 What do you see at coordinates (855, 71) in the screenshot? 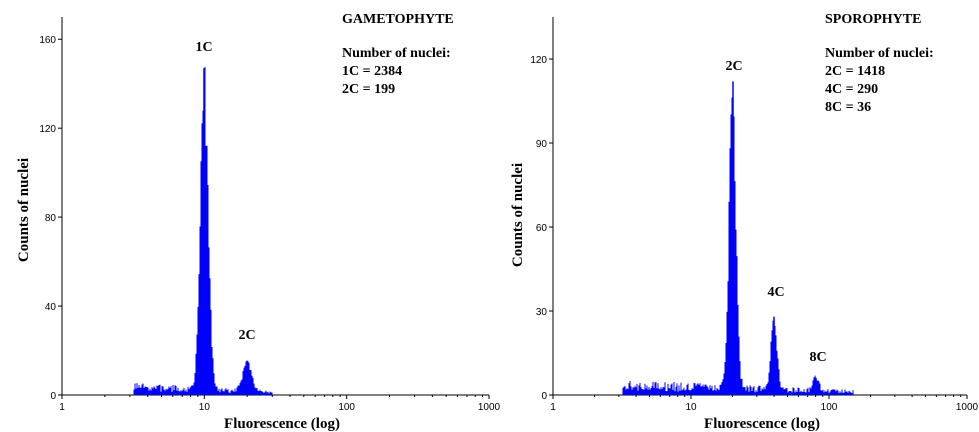
I see `legend-line: 2C = 1418` at bounding box center [855, 71].